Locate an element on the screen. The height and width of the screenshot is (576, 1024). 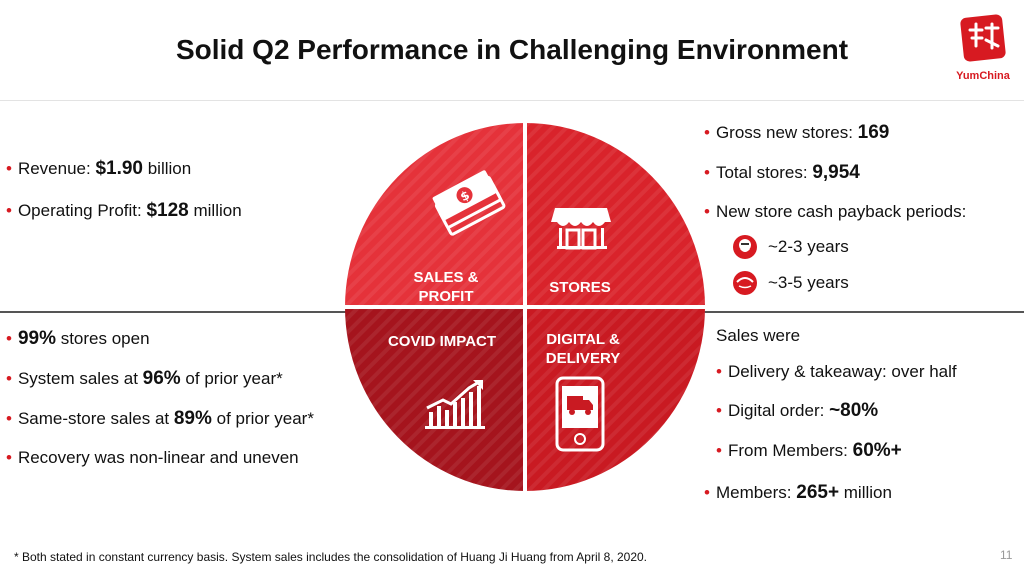
kfc-payback-row: ~2-3 years is located at coordinates (790, 247).